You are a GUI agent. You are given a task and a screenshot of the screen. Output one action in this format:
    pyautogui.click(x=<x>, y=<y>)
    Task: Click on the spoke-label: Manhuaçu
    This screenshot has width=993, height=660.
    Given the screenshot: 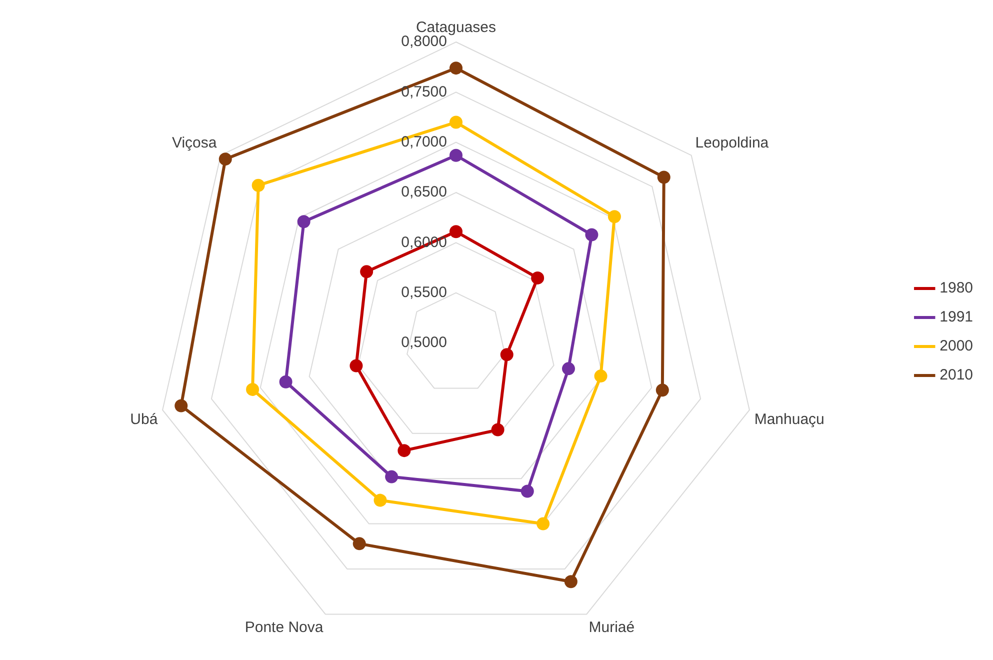 What is the action you would take?
    pyautogui.click(x=789, y=419)
    